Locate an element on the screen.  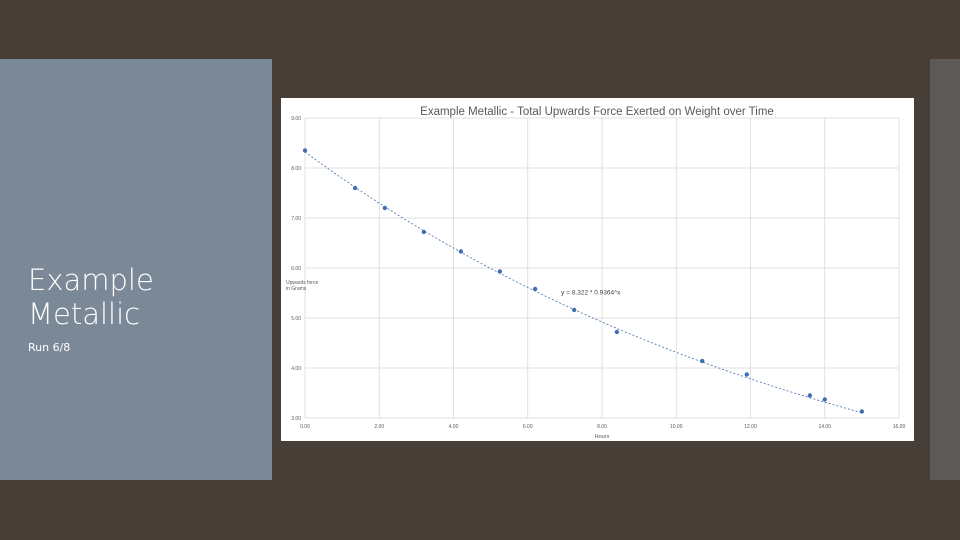
y-tick-label: 8.00 is located at coordinates (296, 169).